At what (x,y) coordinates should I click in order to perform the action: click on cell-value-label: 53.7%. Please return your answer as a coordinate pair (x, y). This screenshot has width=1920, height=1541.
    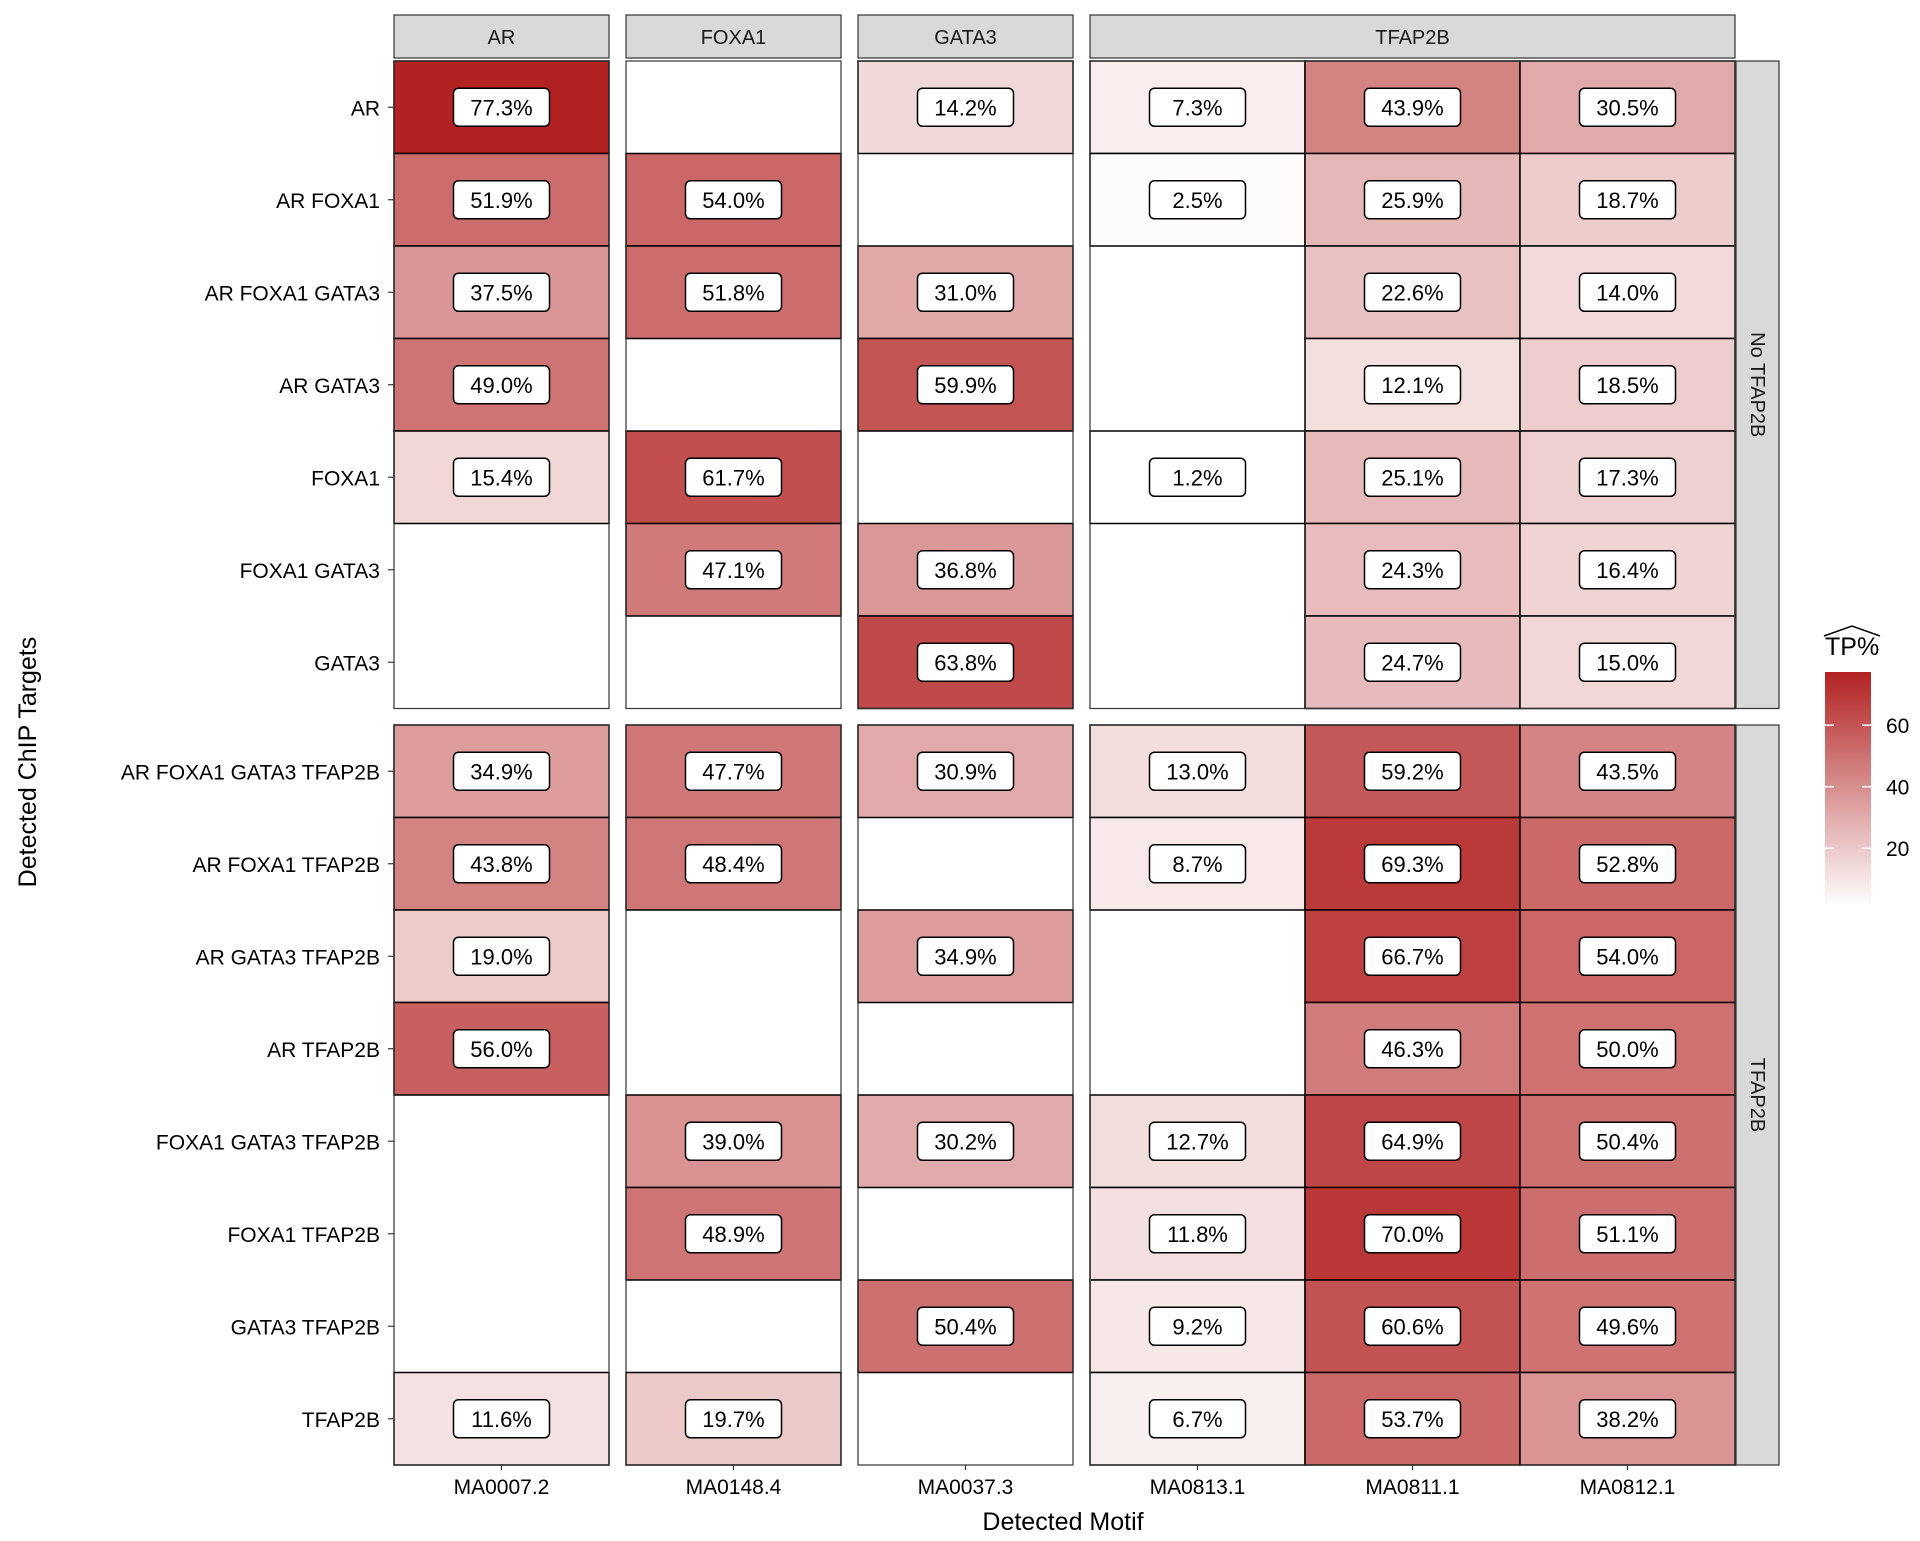
    Looking at the image, I should click on (1412, 1419).